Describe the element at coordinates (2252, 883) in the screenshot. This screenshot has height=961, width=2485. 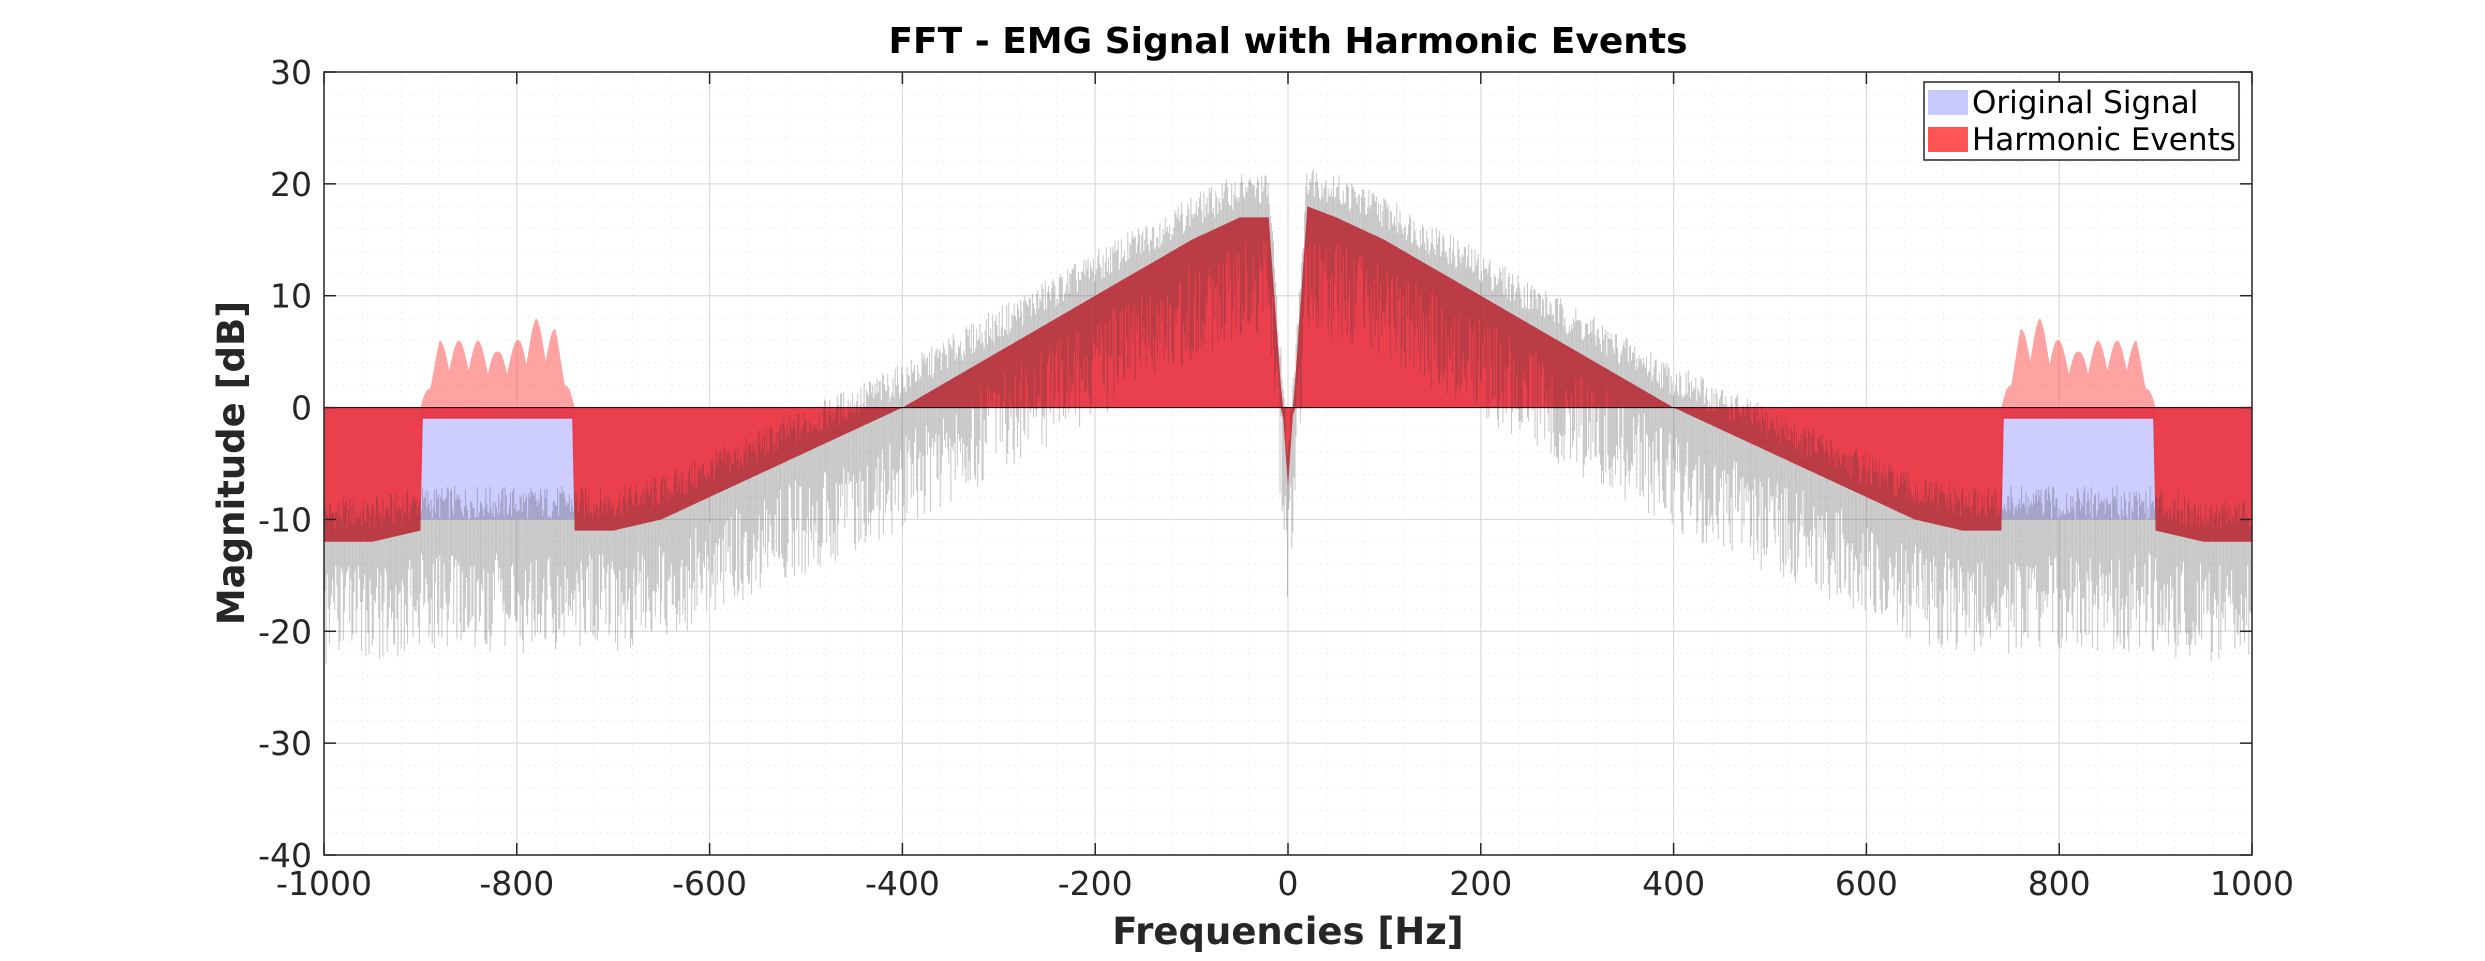
I see `x-tick-label: 1000` at that location.